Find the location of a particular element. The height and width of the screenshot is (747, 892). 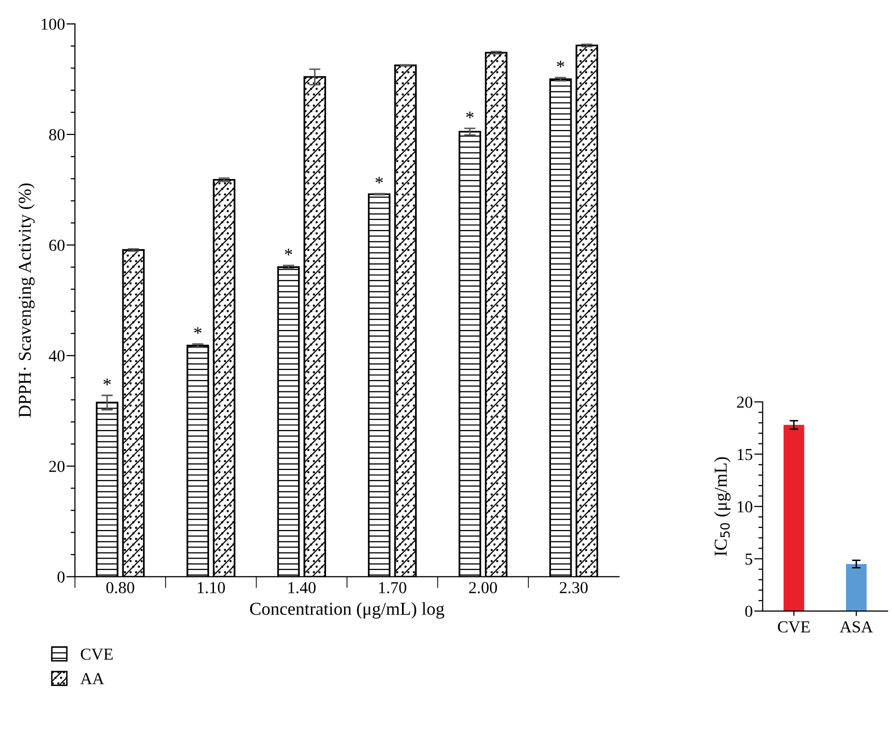

y-tick-label: 100 is located at coordinates (53, 24).